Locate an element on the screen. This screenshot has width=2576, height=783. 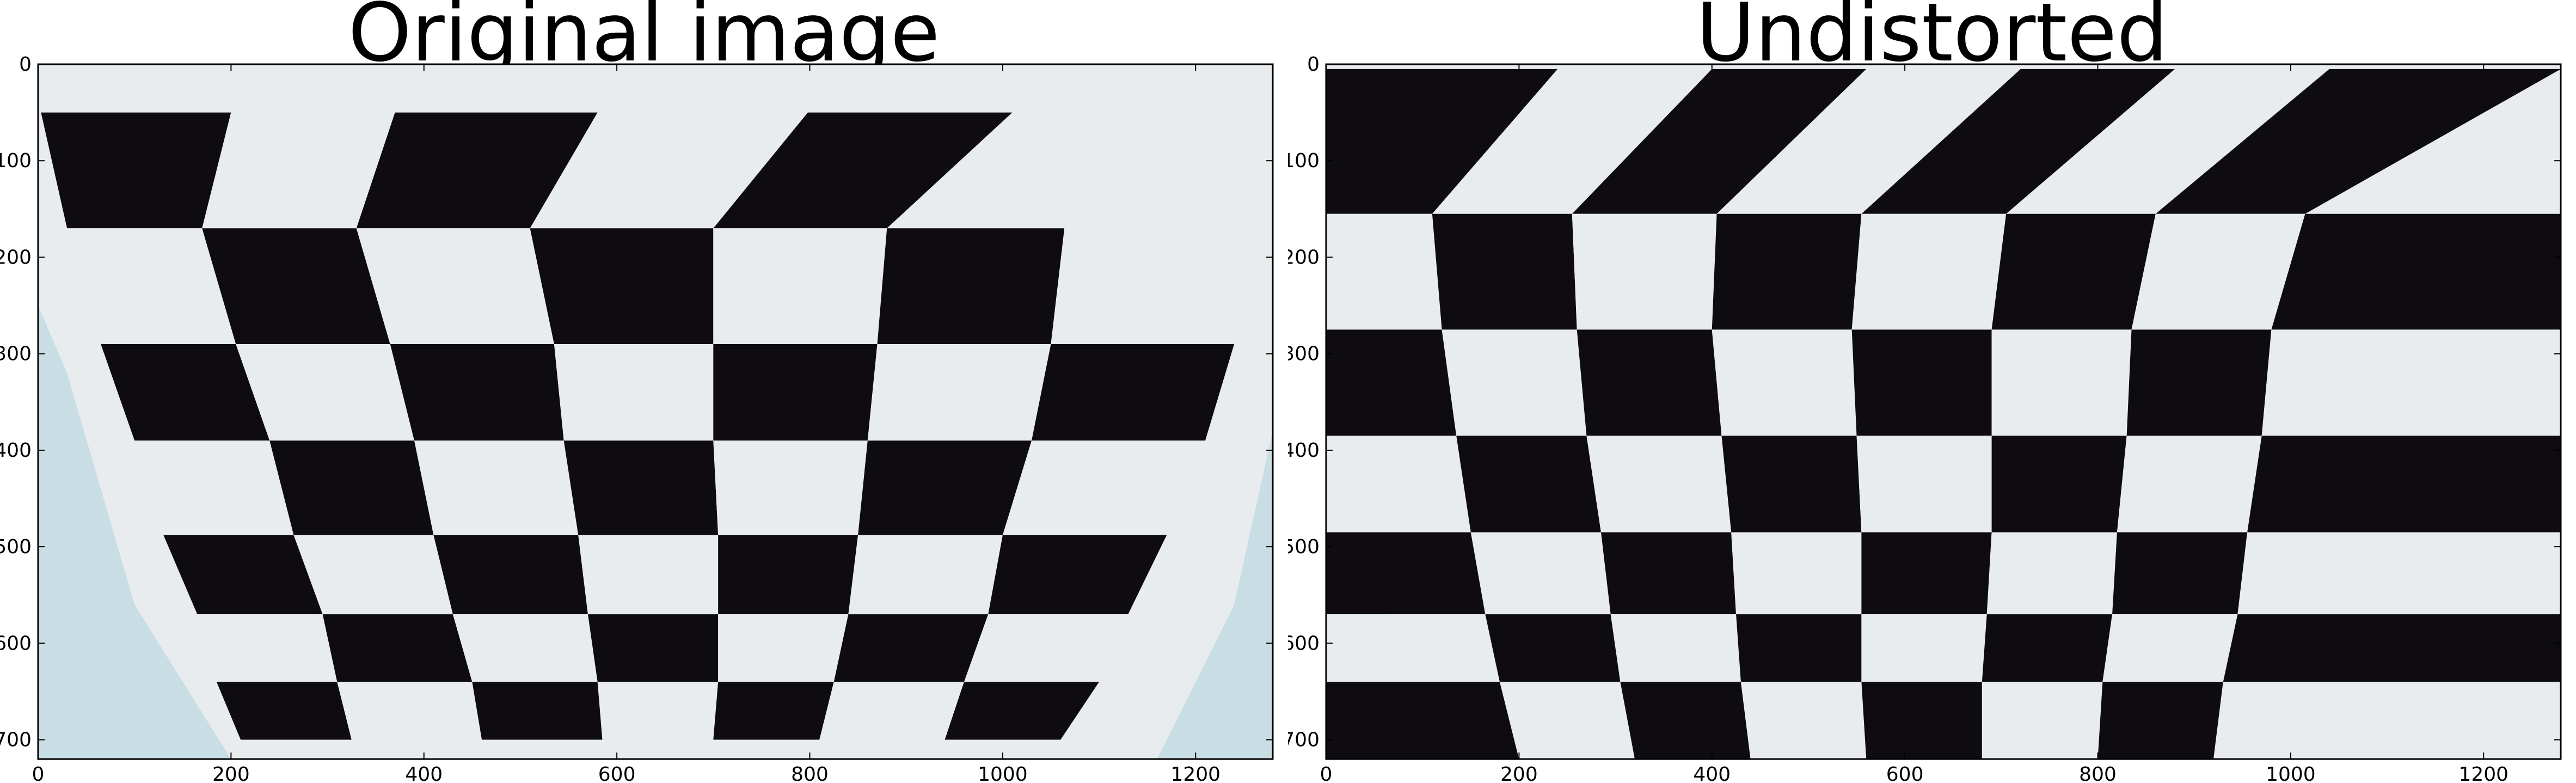
y-tick-label: 300 is located at coordinates (16, 354).